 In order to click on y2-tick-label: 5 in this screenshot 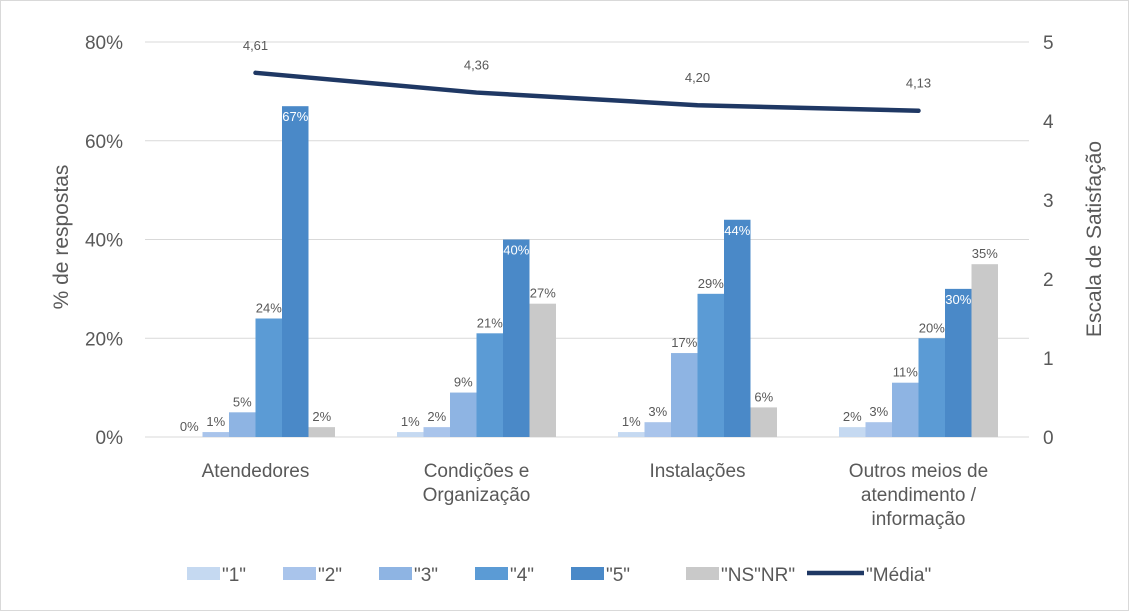, I will do `click(1048, 43)`.